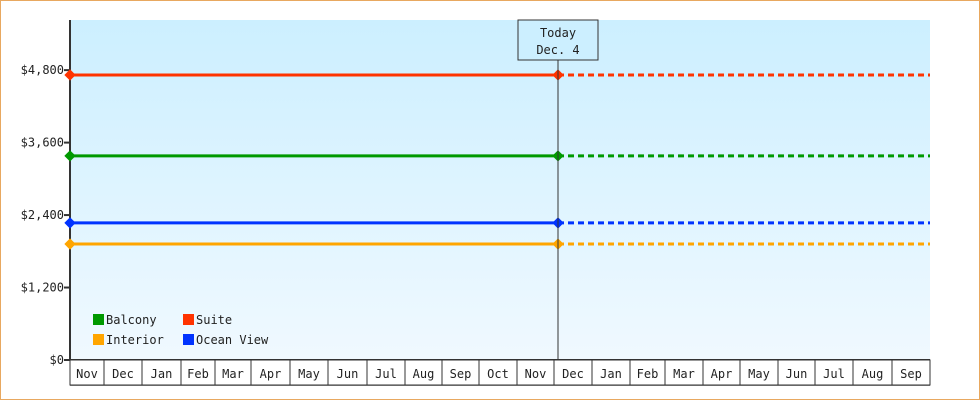 The height and width of the screenshot is (400, 980). I want to click on y-tick-label: $4,800, so click(42, 70).